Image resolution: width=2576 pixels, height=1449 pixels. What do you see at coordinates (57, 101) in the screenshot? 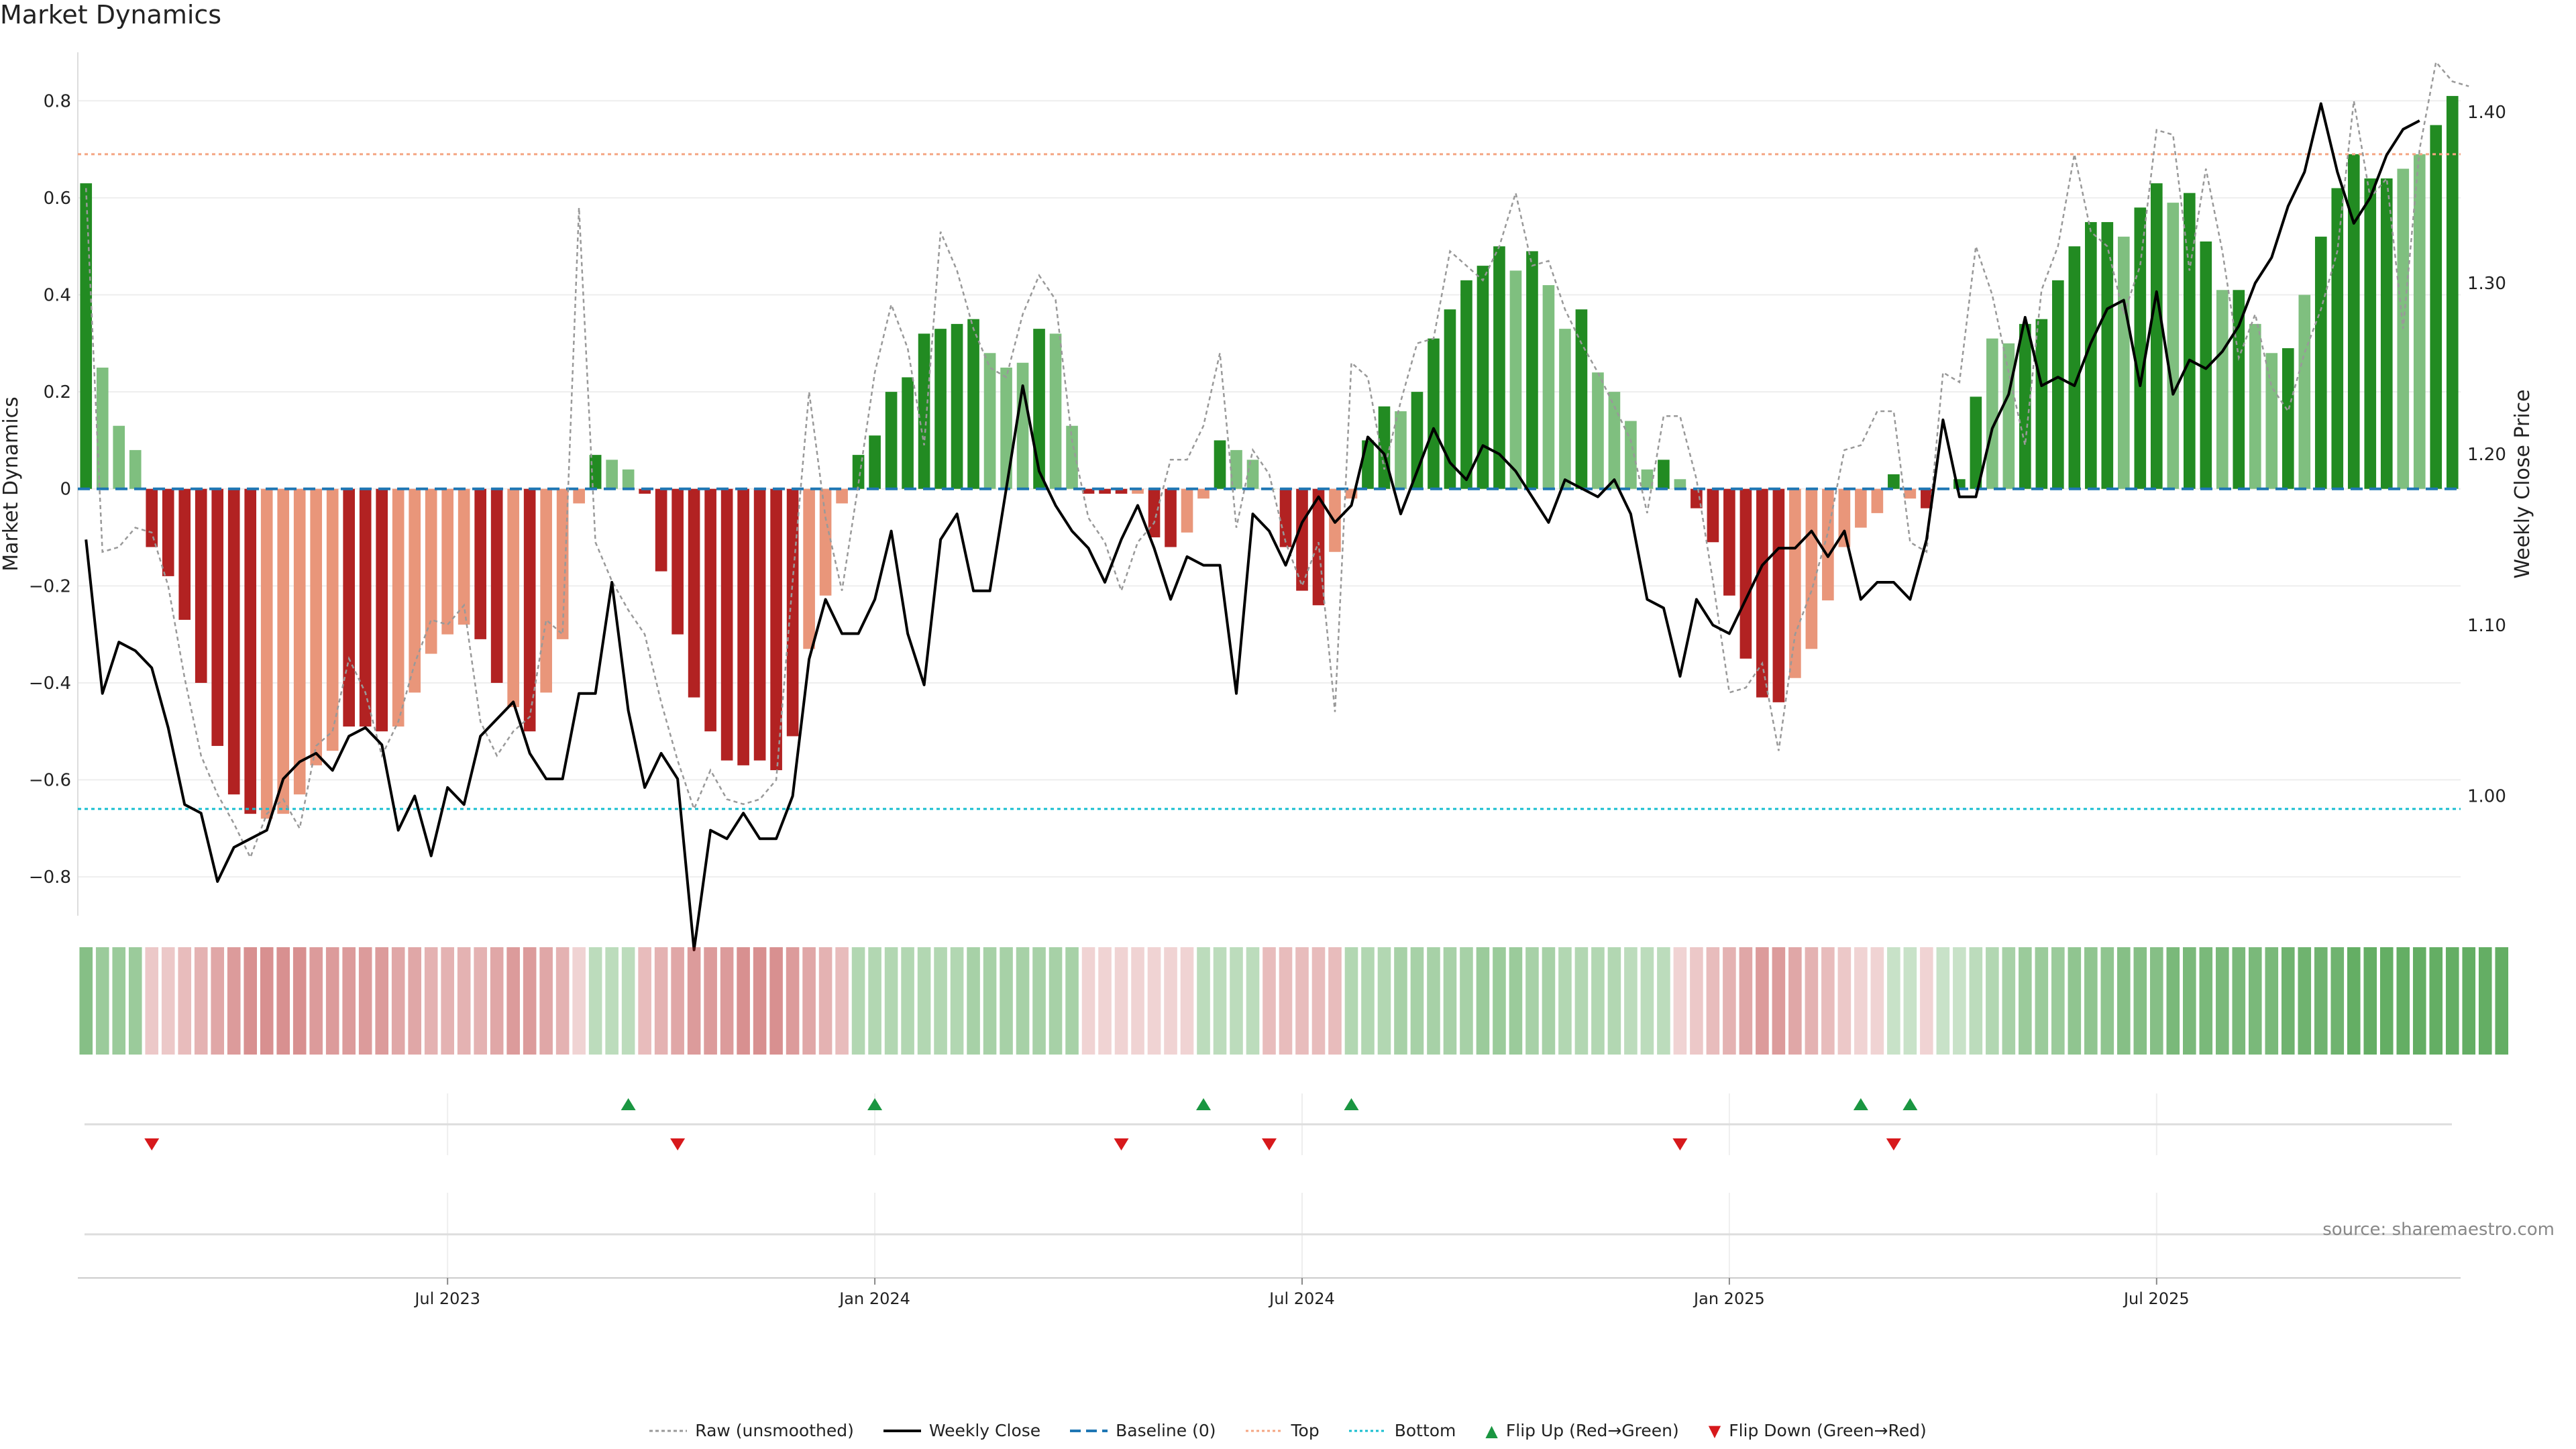
I see `y-tick-label: 0.8` at bounding box center [57, 101].